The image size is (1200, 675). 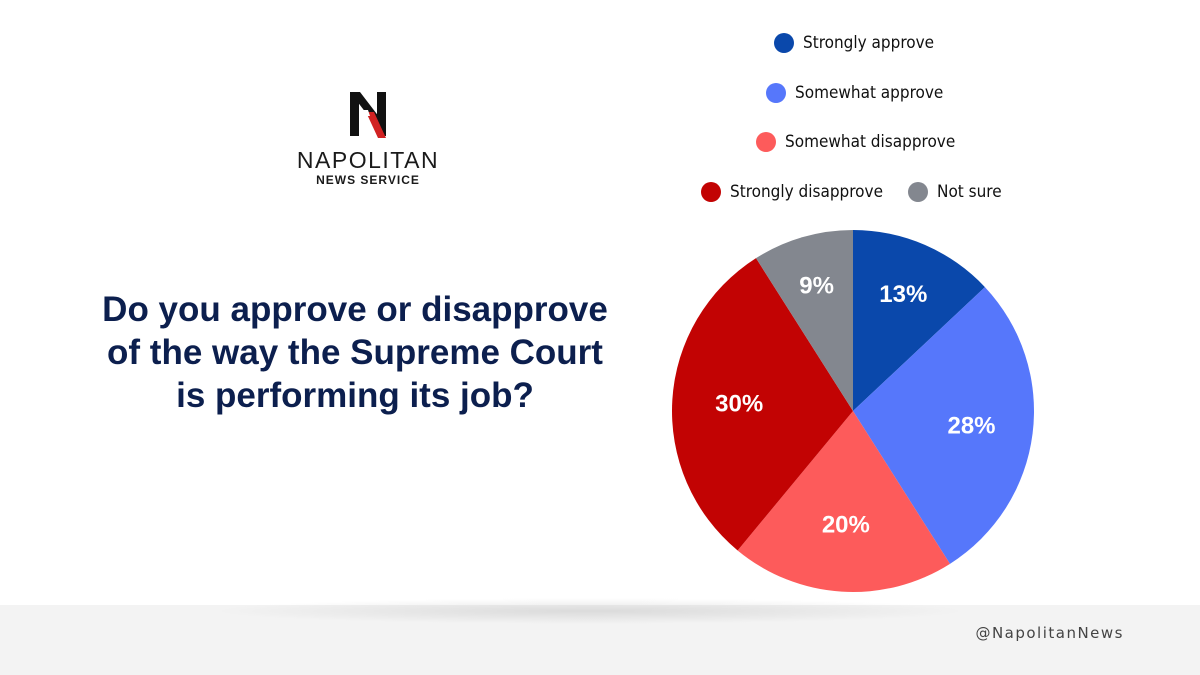 What do you see at coordinates (869, 93) in the screenshot?
I see `legend-label: Somewhat approve` at bounding box center [869, 93].